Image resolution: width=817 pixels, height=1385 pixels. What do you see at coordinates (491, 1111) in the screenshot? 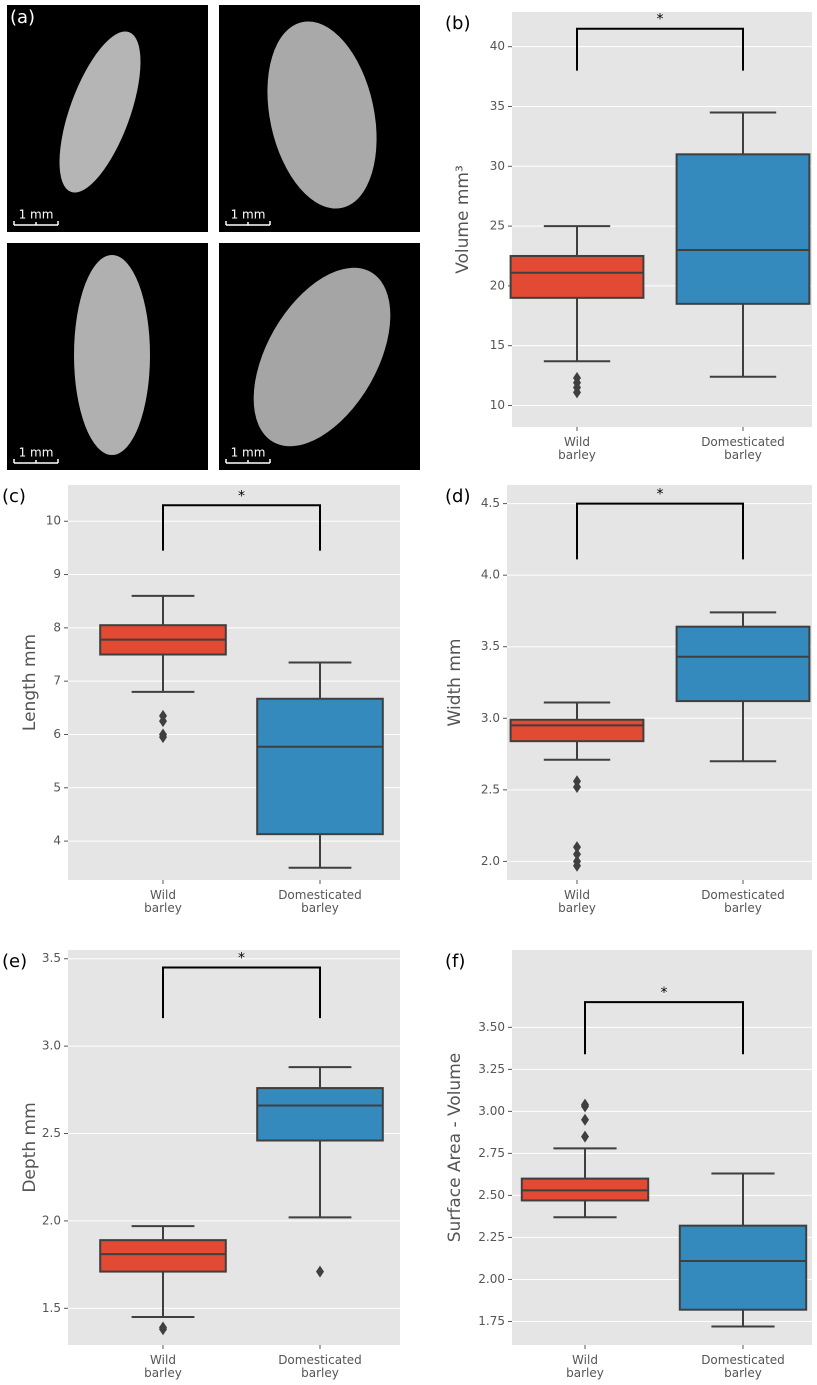
I see `y-tick-label: 3.00` at bounding box center [491, 1111].